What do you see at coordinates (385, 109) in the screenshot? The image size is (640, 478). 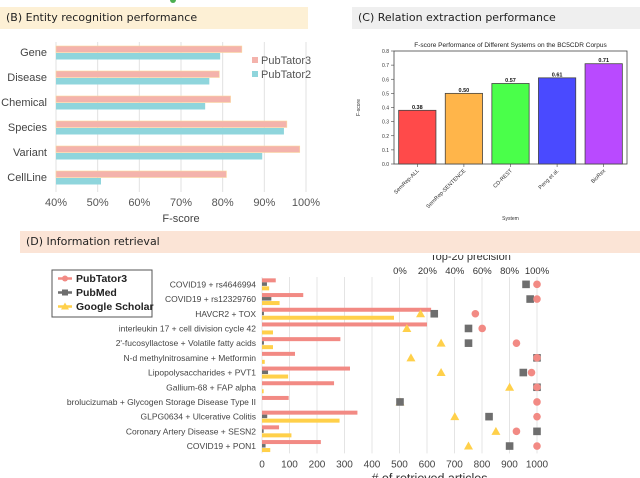 I see `y-tick-label: 0.4` at bounding box center [385, 109].